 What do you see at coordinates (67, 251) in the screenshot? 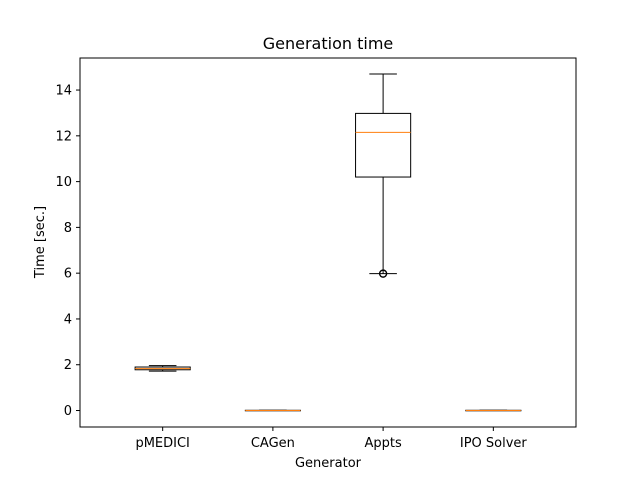
I see `y-axis: 0 2 4 6 8 10 12 14` at bounding box center [67, 251].